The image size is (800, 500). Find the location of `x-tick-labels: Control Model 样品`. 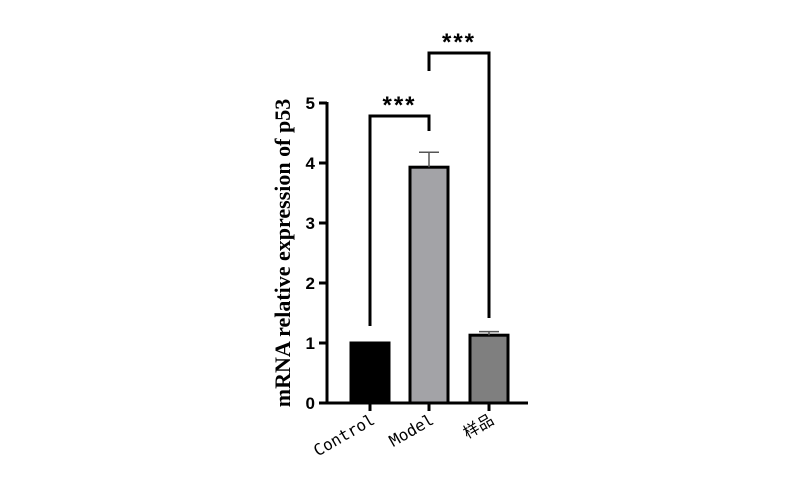

x-tick-labels: Control Model 样品 is located at coordinates (403, 435).